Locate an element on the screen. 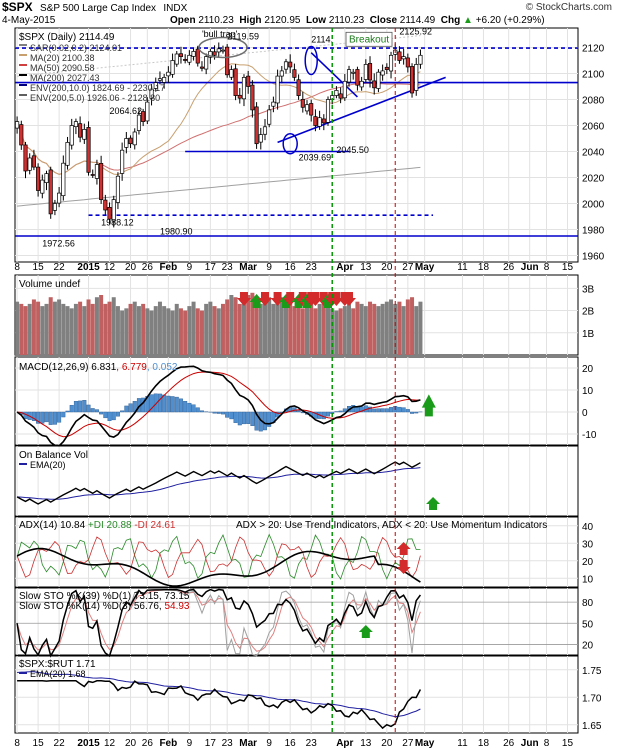  open-label: Open is located at coordinates (183, 20).